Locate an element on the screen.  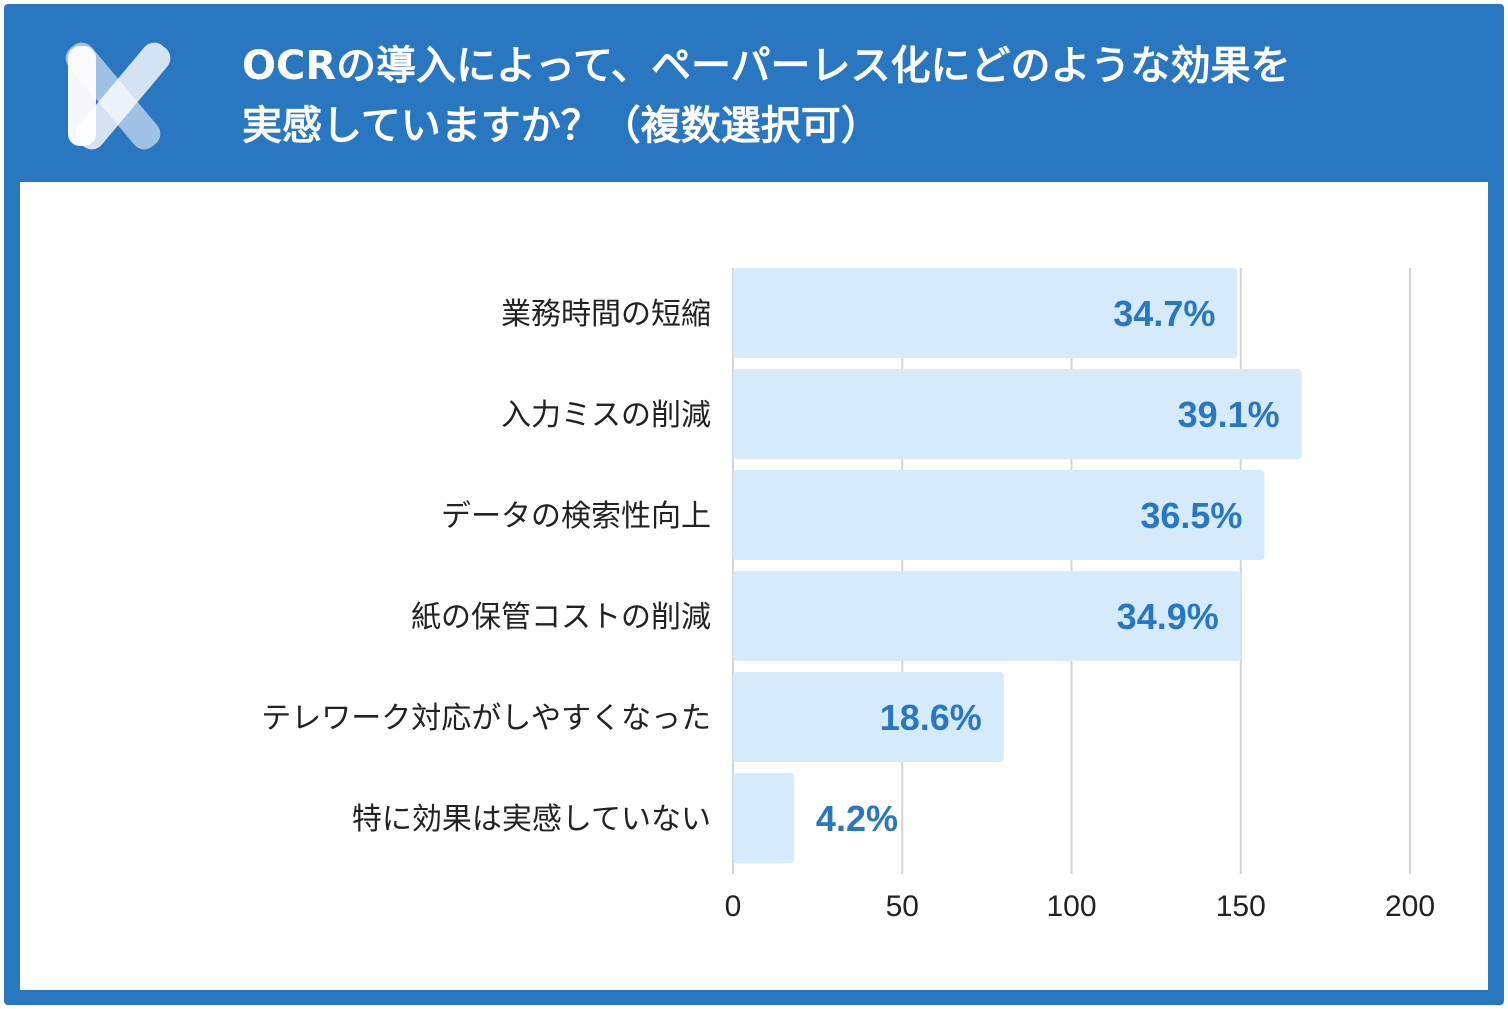
x-tick-label: 150 is located at coordinates (1241, 906).